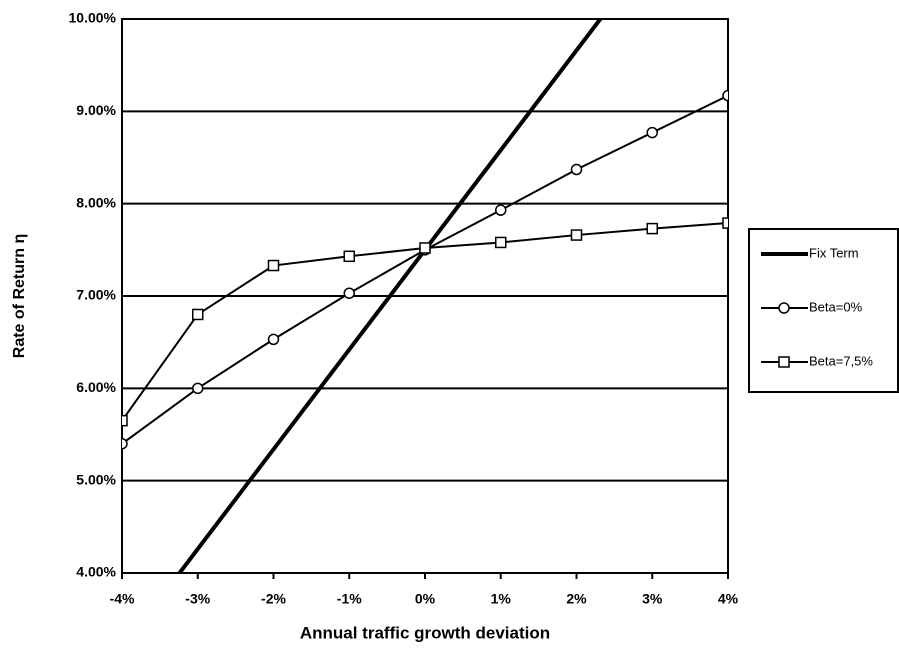  I want to click on x-tick-label: -1%, so click(349, 599).